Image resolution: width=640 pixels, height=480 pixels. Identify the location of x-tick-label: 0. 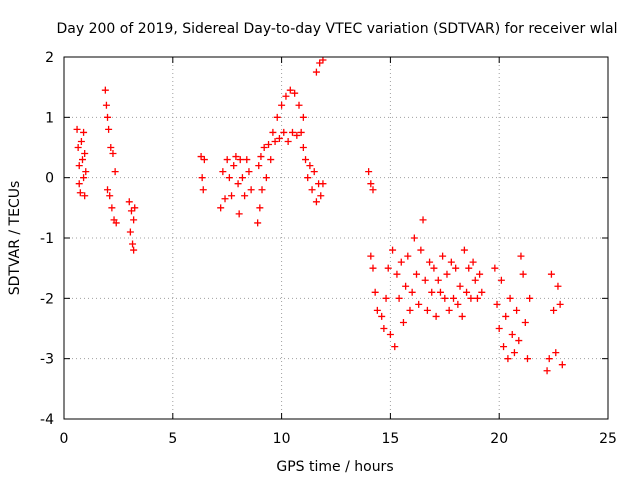
(64, 439).